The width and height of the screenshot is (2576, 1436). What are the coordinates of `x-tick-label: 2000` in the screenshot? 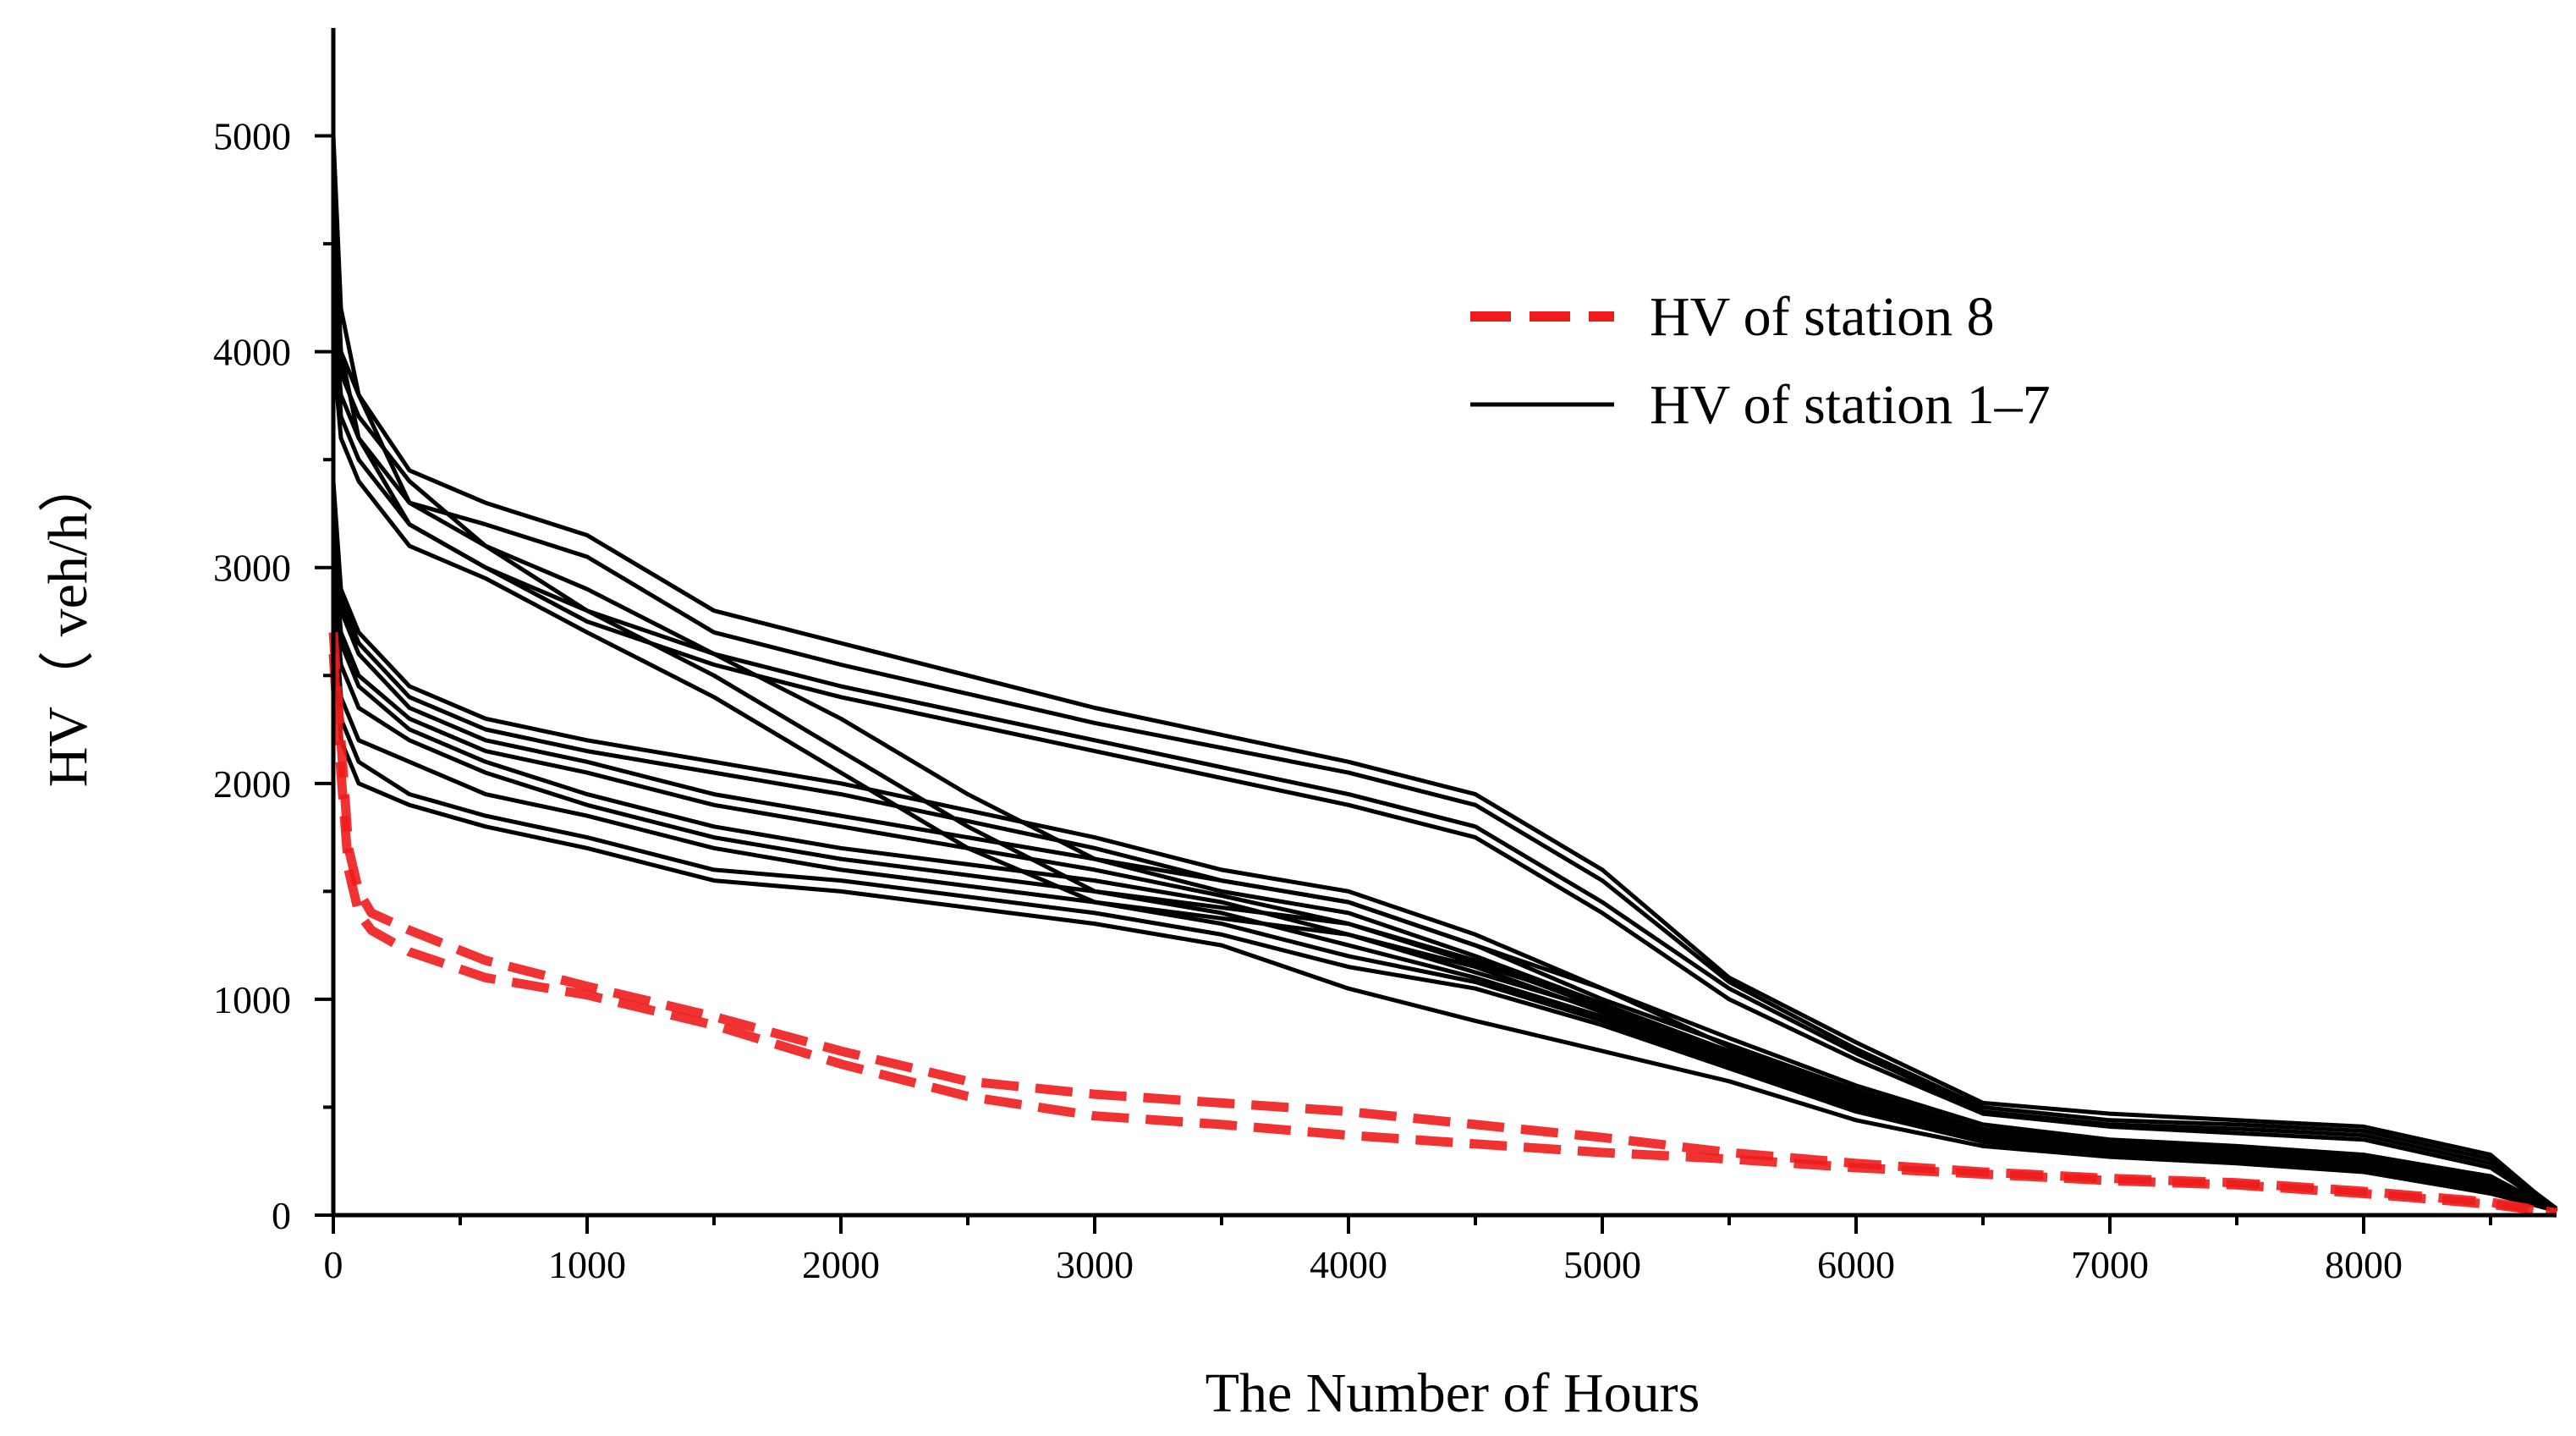 It's located at (841, 1264).